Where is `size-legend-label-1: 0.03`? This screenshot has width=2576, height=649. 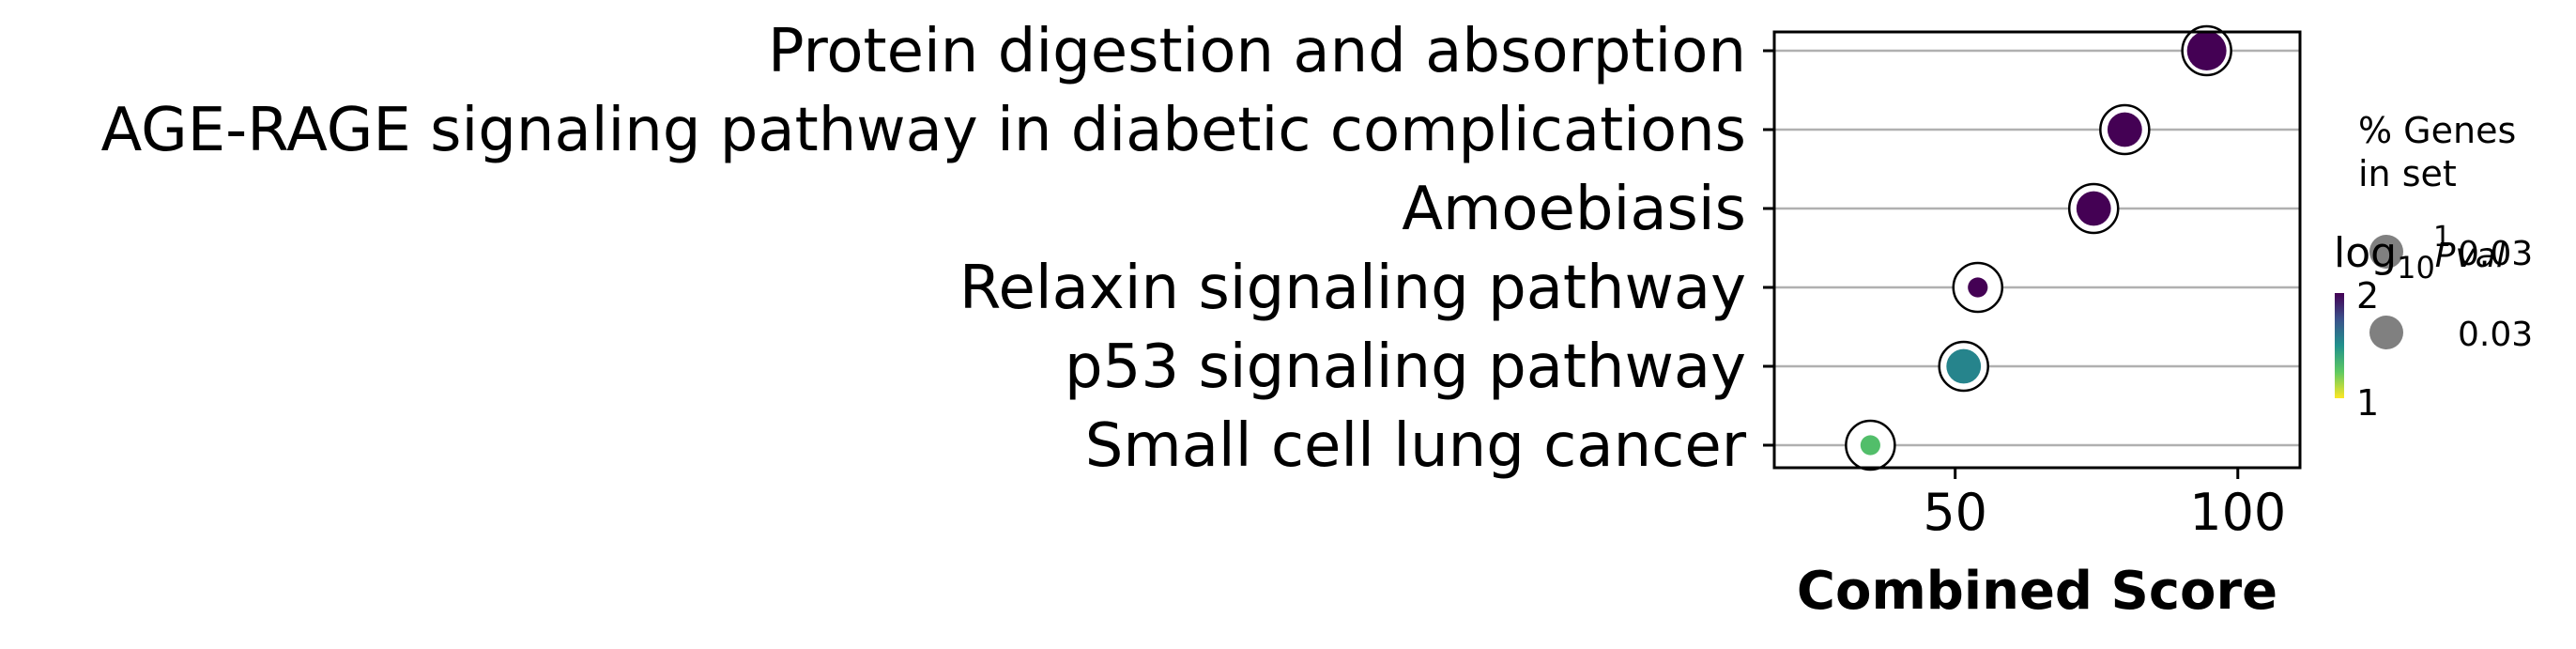
size-legend-label-1: 0.03 is located at coordinates (2495, 254).